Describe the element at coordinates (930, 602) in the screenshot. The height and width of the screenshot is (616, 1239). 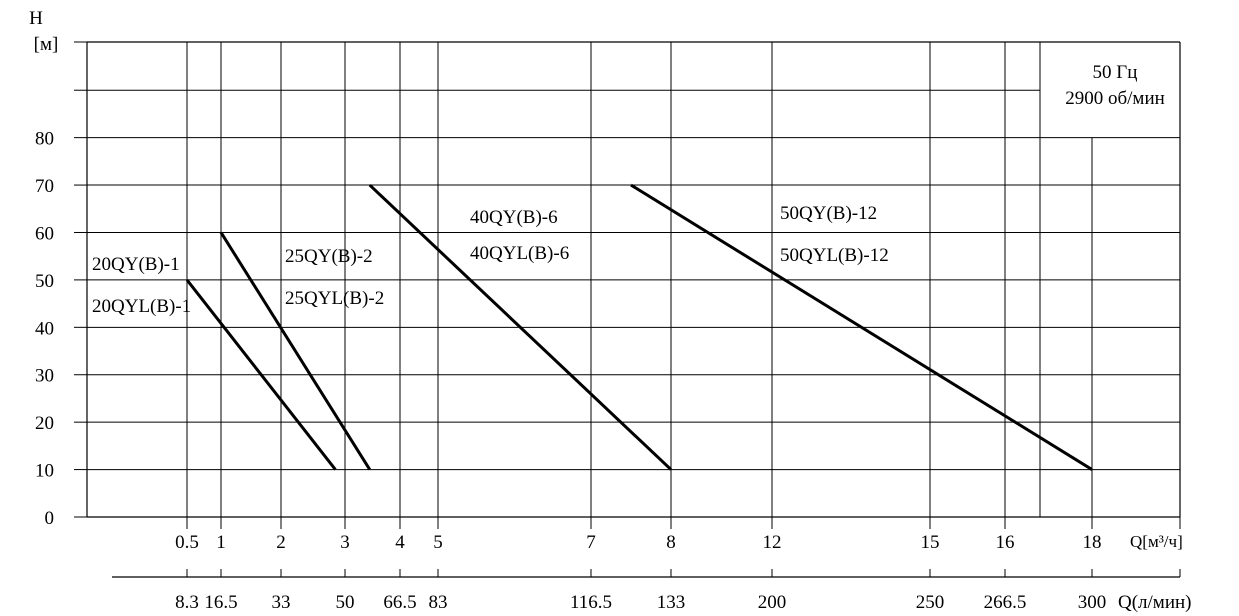
I see `x2-tick-label: 250` at that location.